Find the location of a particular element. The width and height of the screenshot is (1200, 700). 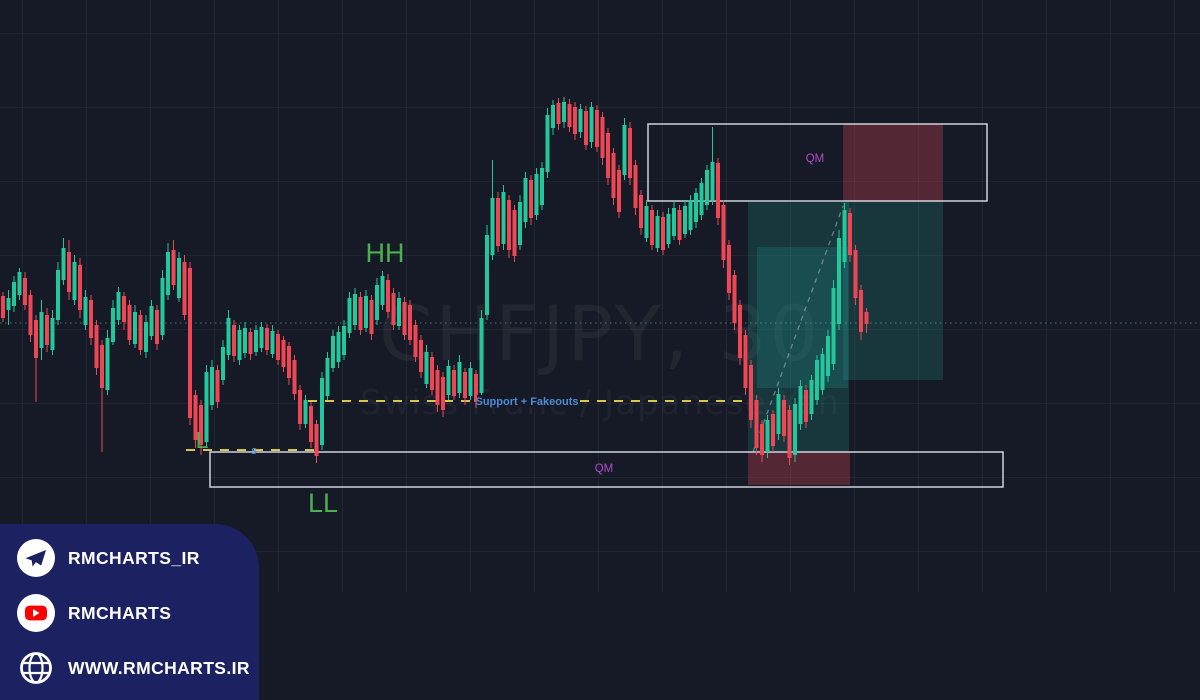

svg-text: LL is located at coordinates (323, 503).